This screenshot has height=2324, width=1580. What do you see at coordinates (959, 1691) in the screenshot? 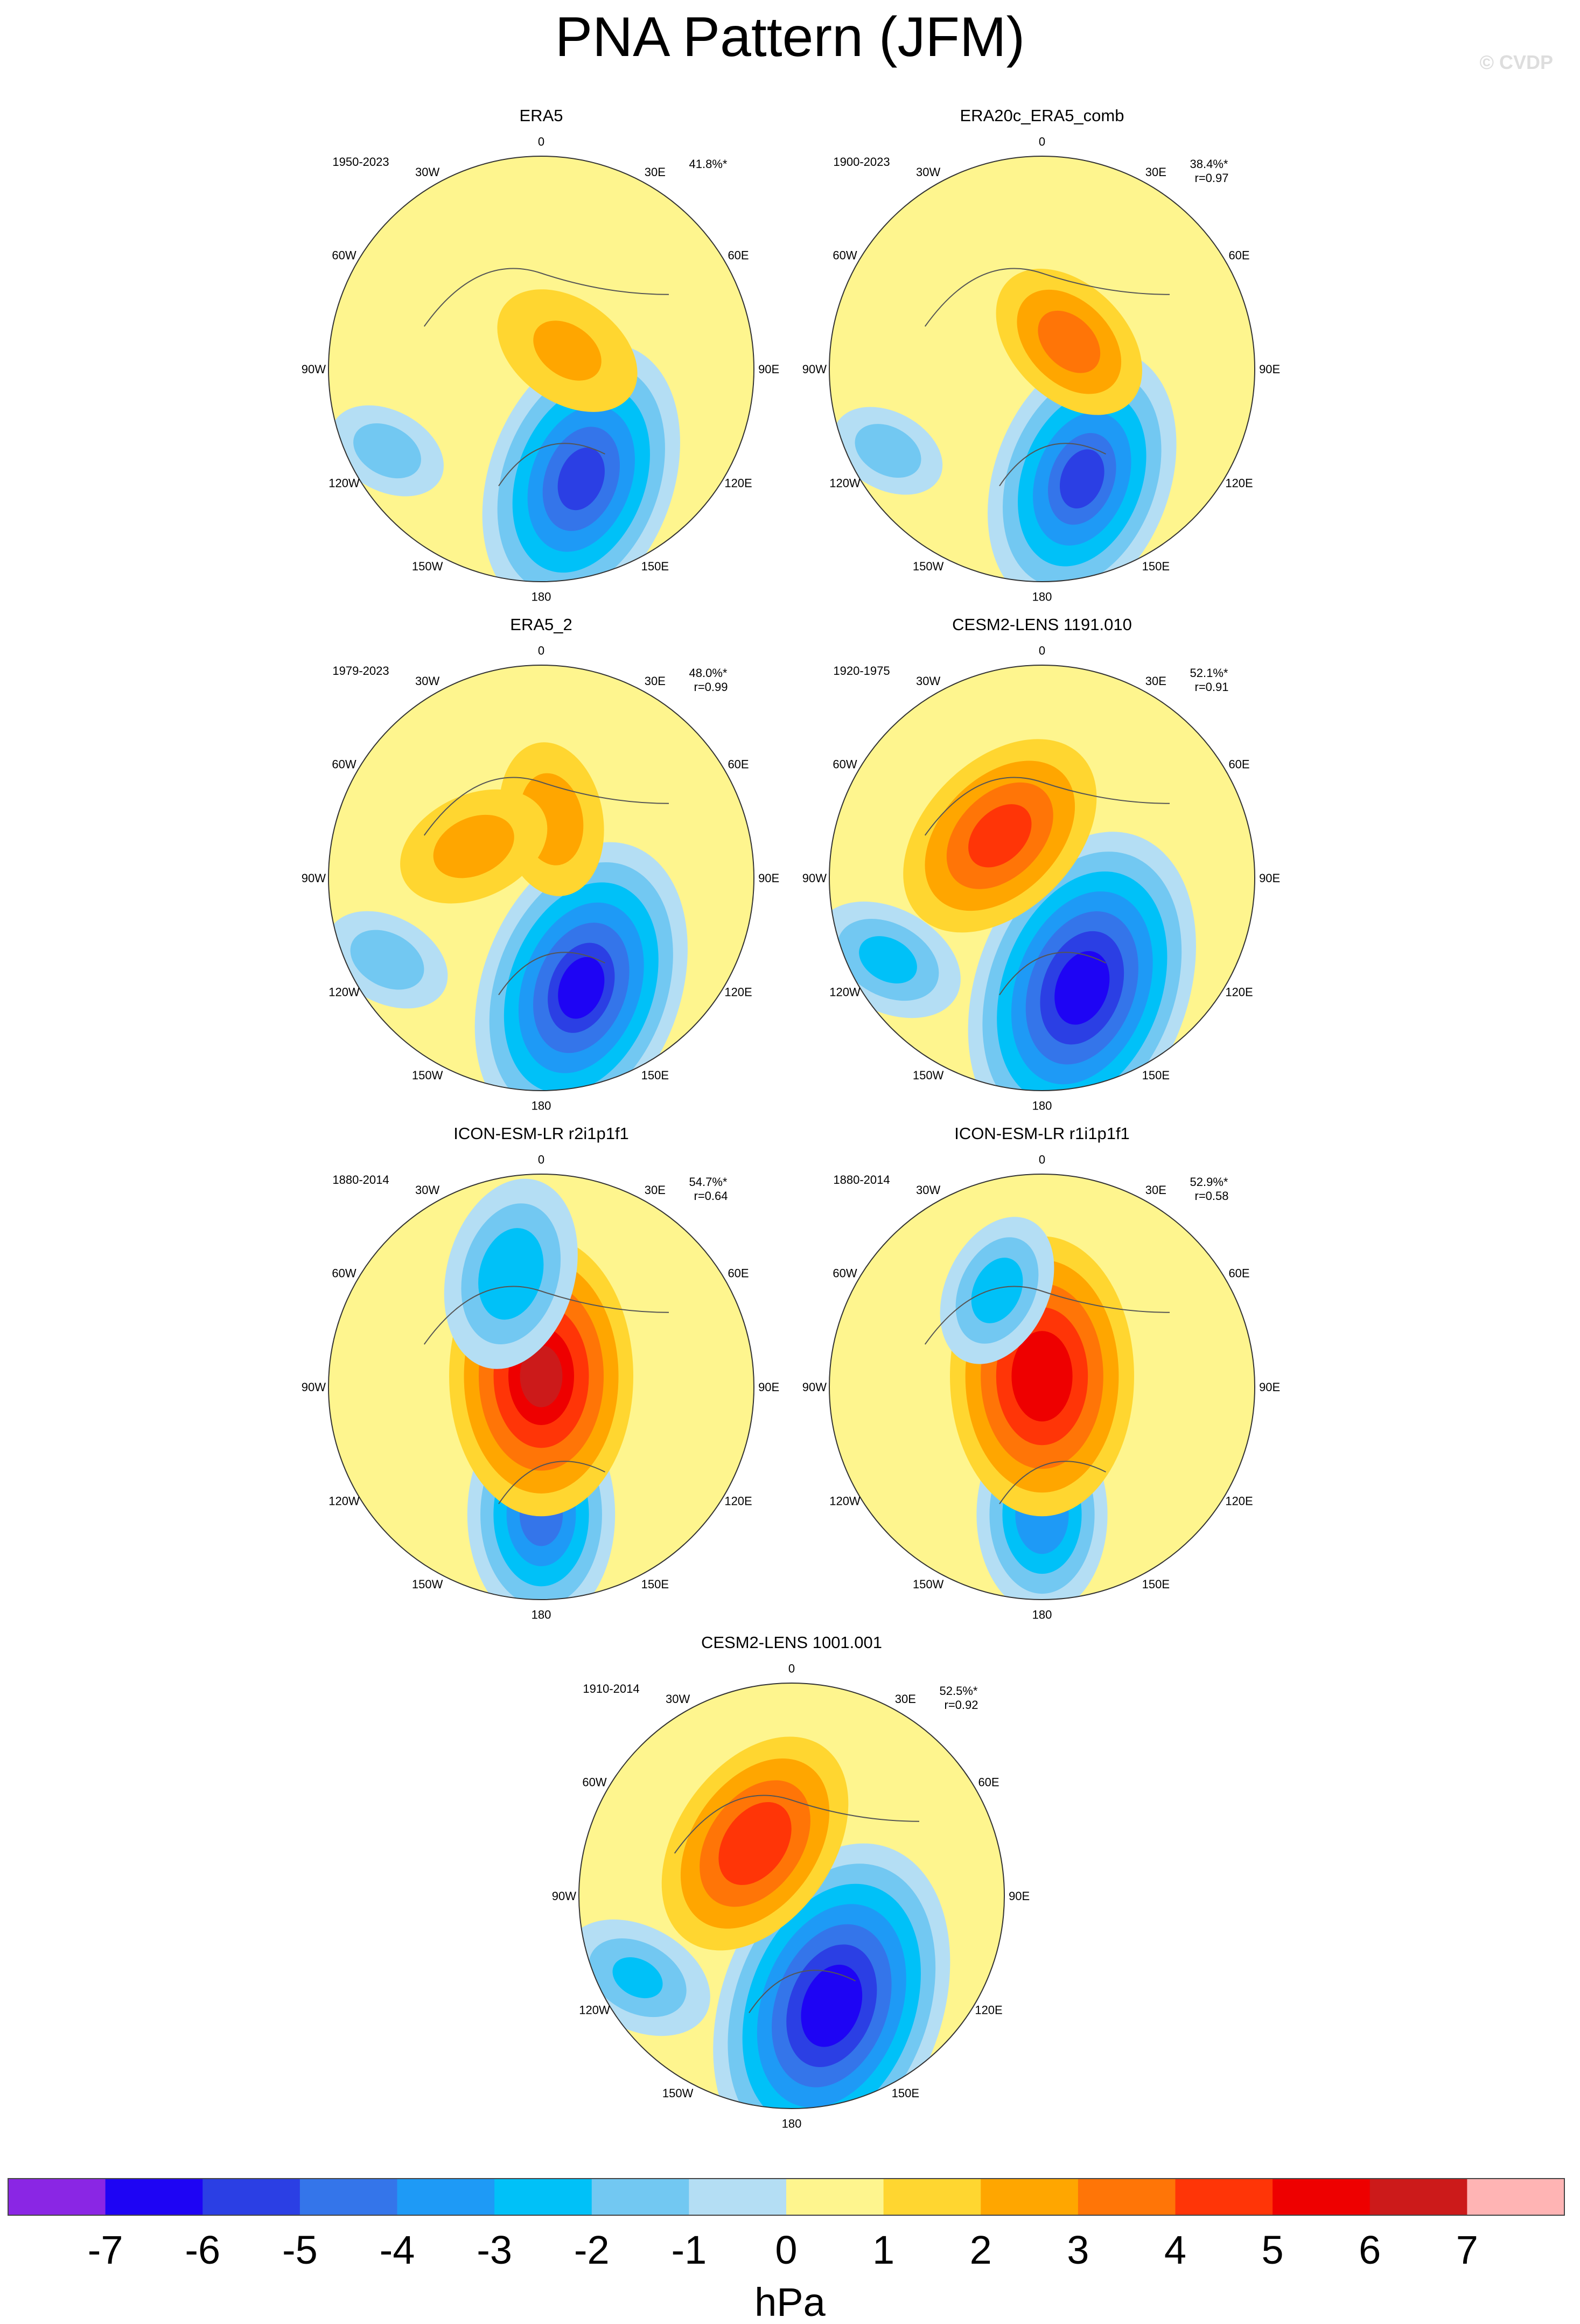
I see `panel-variance: 52.5%*` at bounding box center [959, 1691].